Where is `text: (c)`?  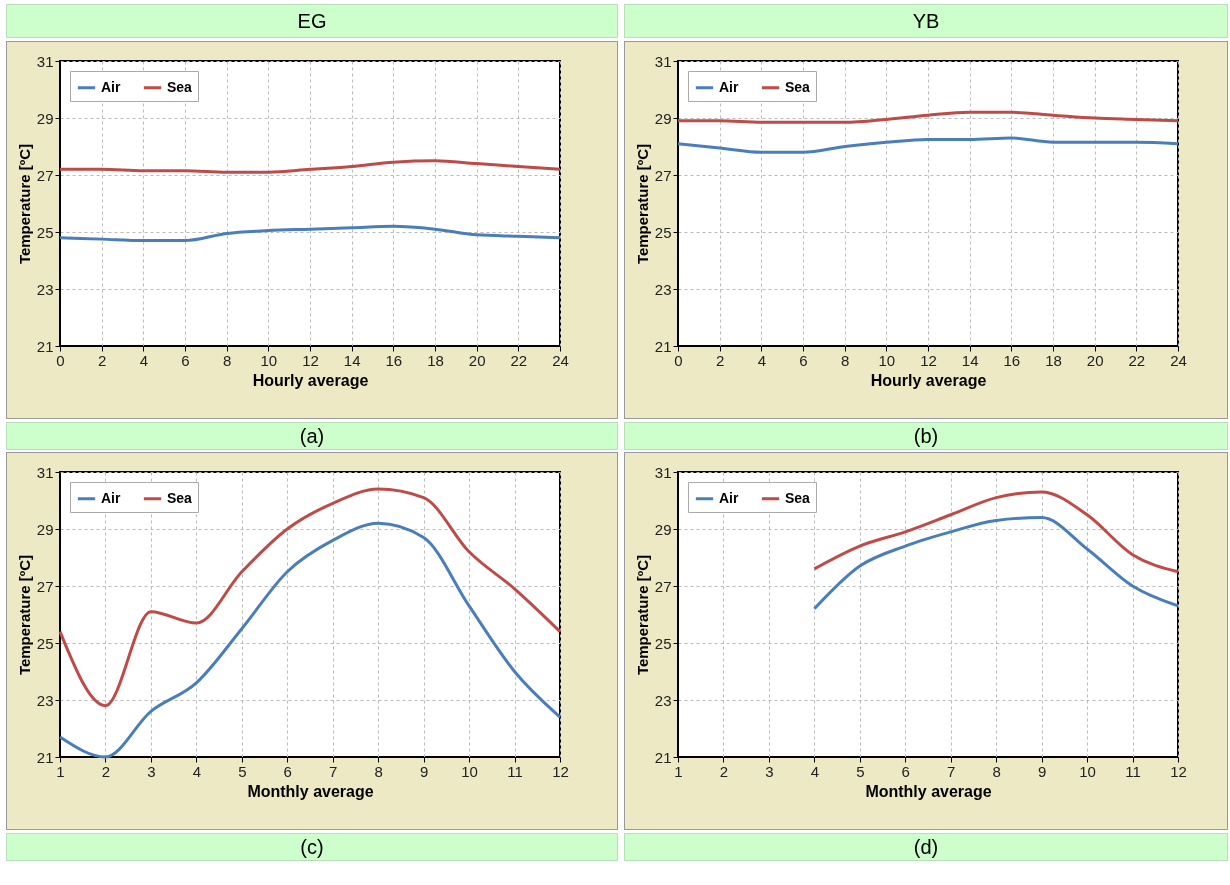
text: (c) is located at coordinates (312, 847).